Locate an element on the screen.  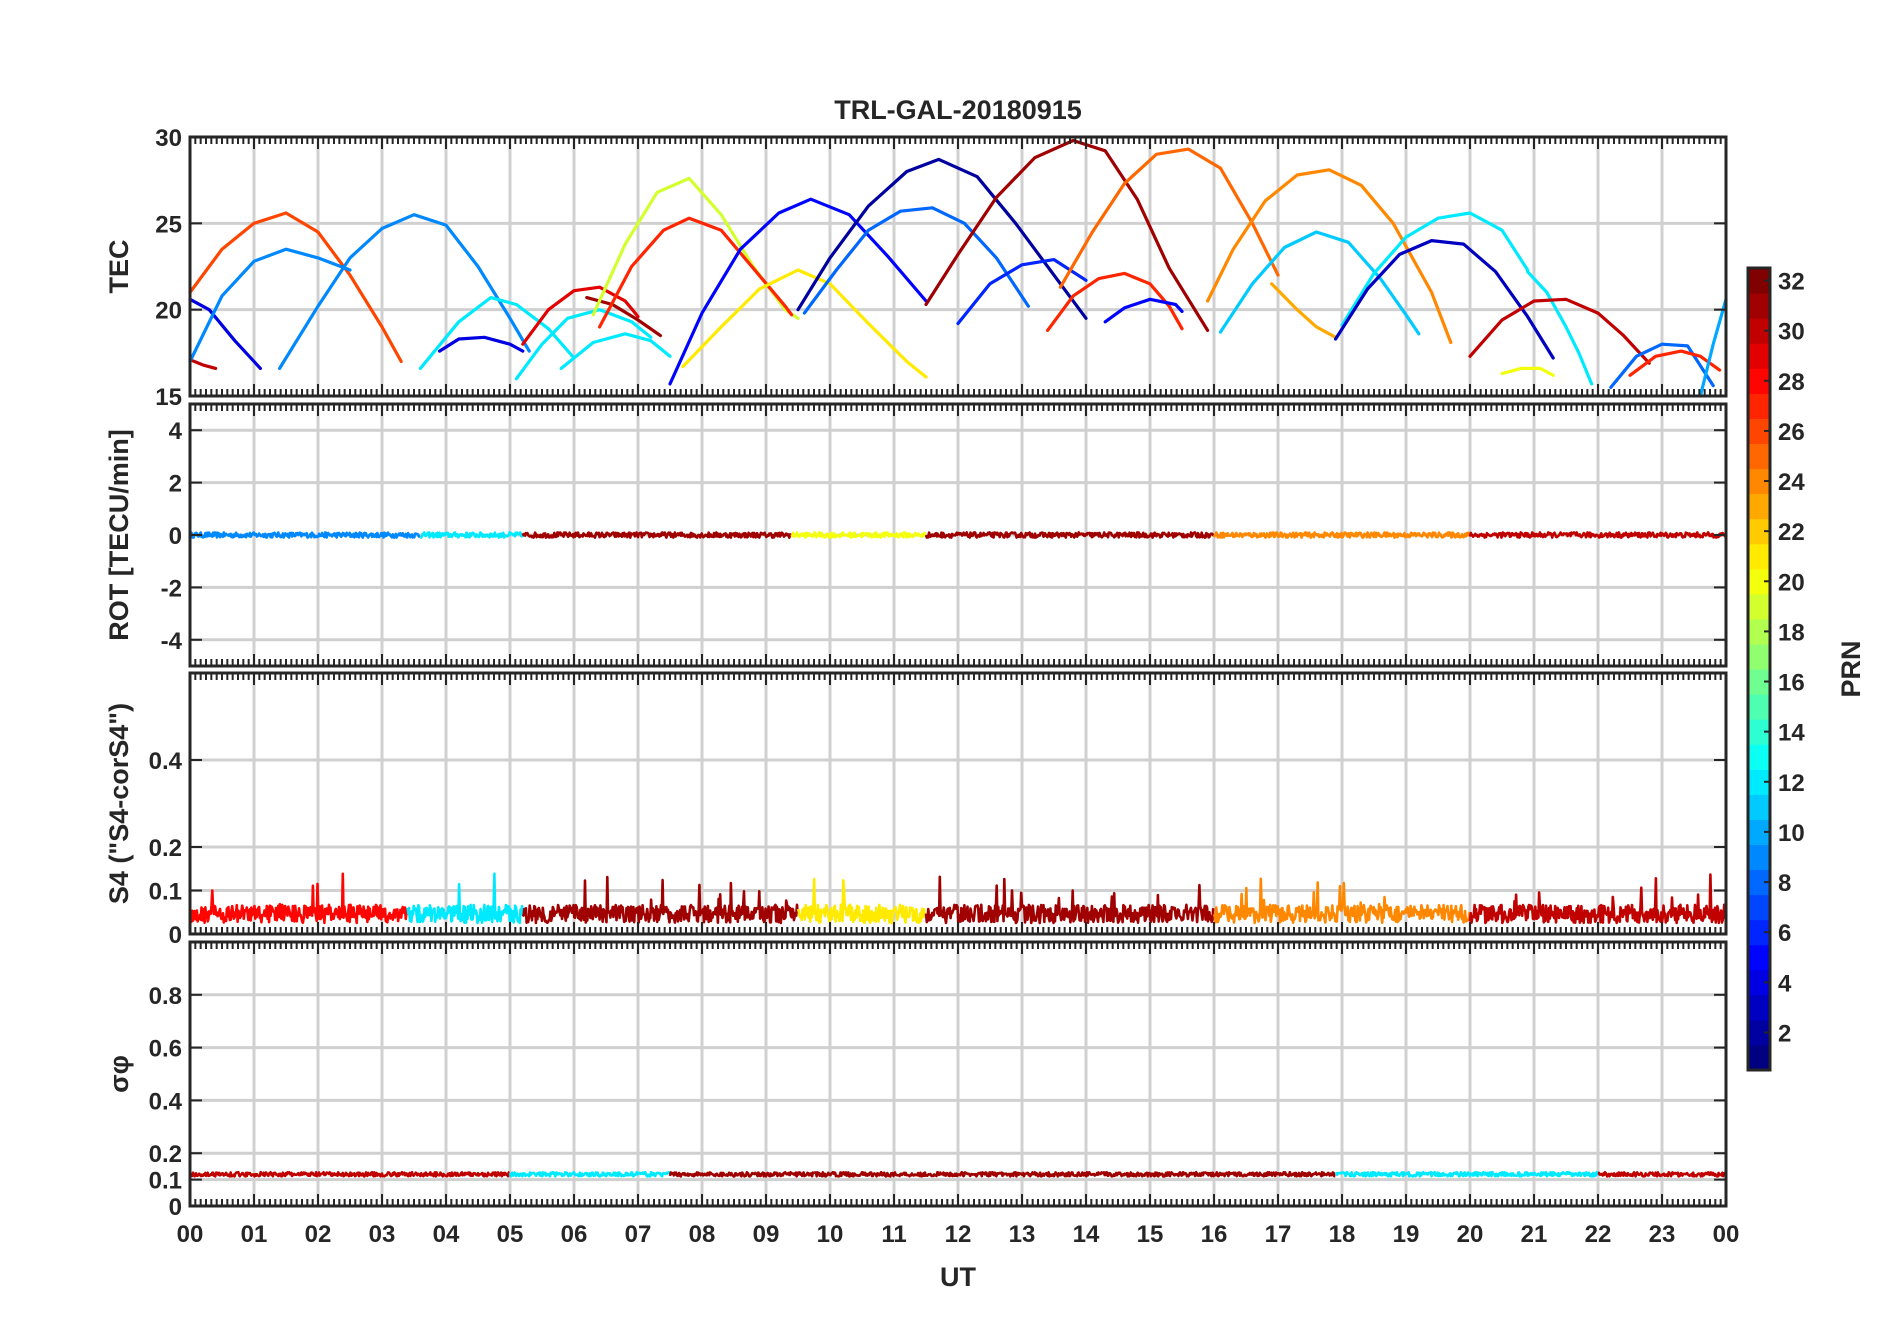
colorbar-tick-label: 30 is located at coordinates (1791, 332).